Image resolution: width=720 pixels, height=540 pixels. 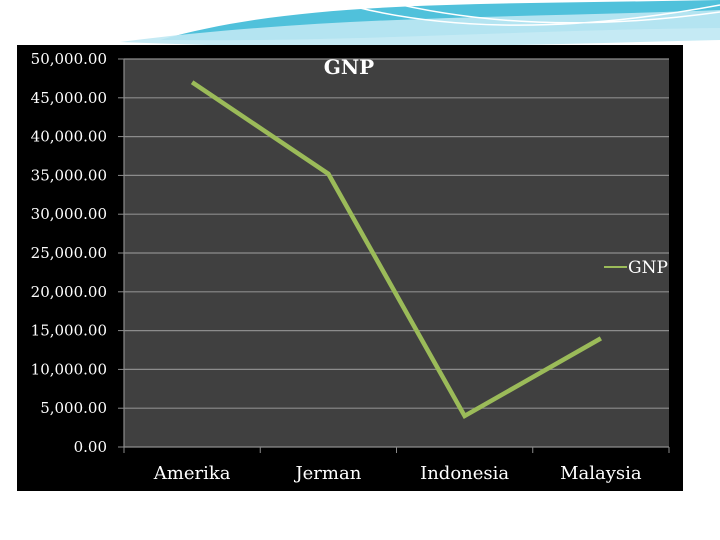 What do you see at coordinates (90, 447) in the screenshot?
I see `y-tick-label: 0.00` at bounding box center [90, 447].